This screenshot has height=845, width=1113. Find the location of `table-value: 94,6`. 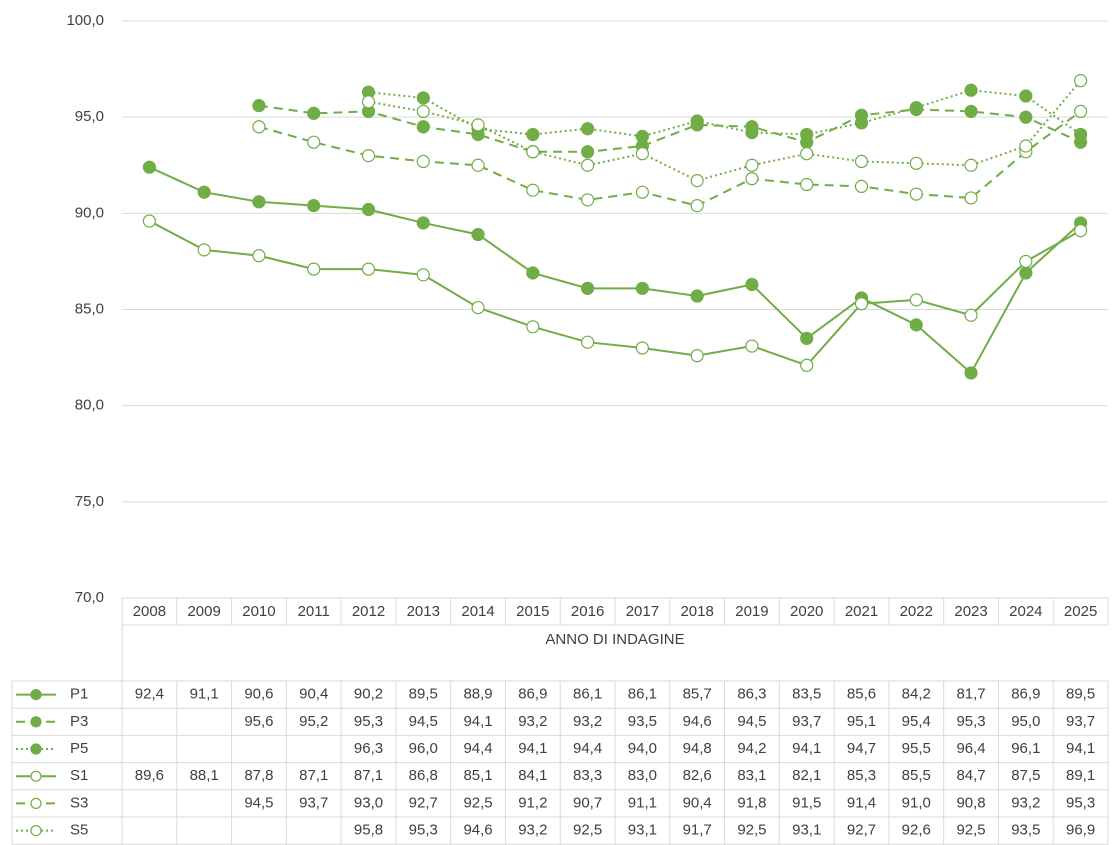

table-value: 94,6 is located at coordinates (697, 721).